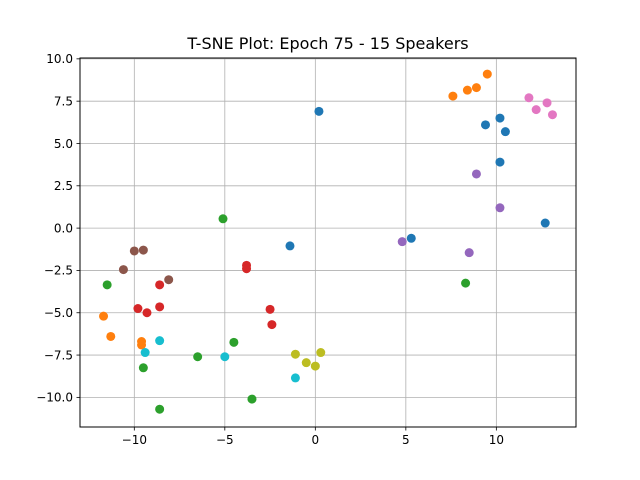  What do you see at coordinates (59, 59) in the screenshot?
I see `y-tick-label: 10.0` at bounding box center [59, 59].